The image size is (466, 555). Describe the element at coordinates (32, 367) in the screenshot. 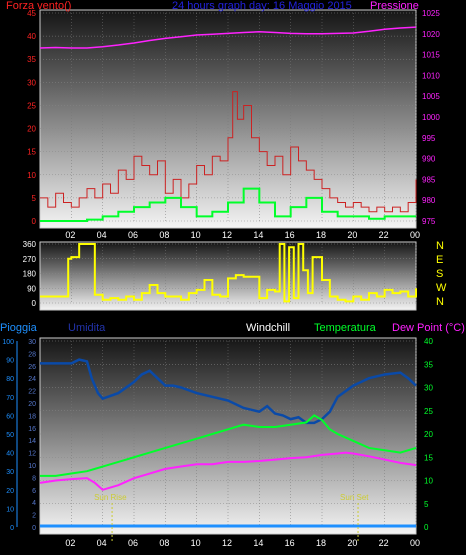

I see `humidity-tick-label: 26` at that location.